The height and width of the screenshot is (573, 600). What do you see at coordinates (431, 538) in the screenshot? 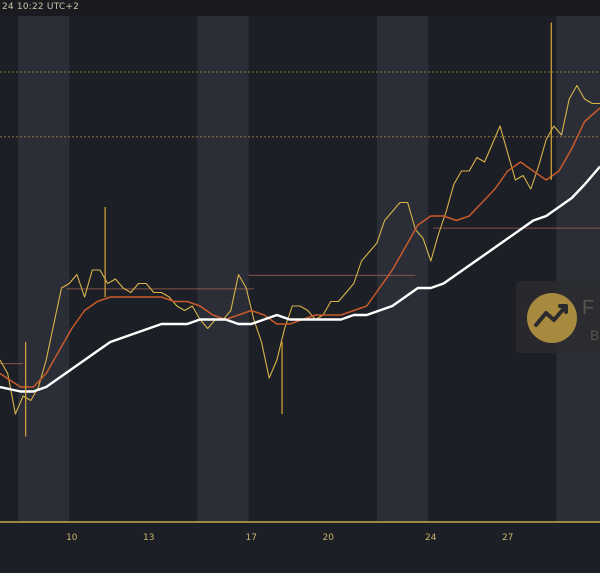
I see `x-tick-label-4: 24` at bounding box center [431, 538].